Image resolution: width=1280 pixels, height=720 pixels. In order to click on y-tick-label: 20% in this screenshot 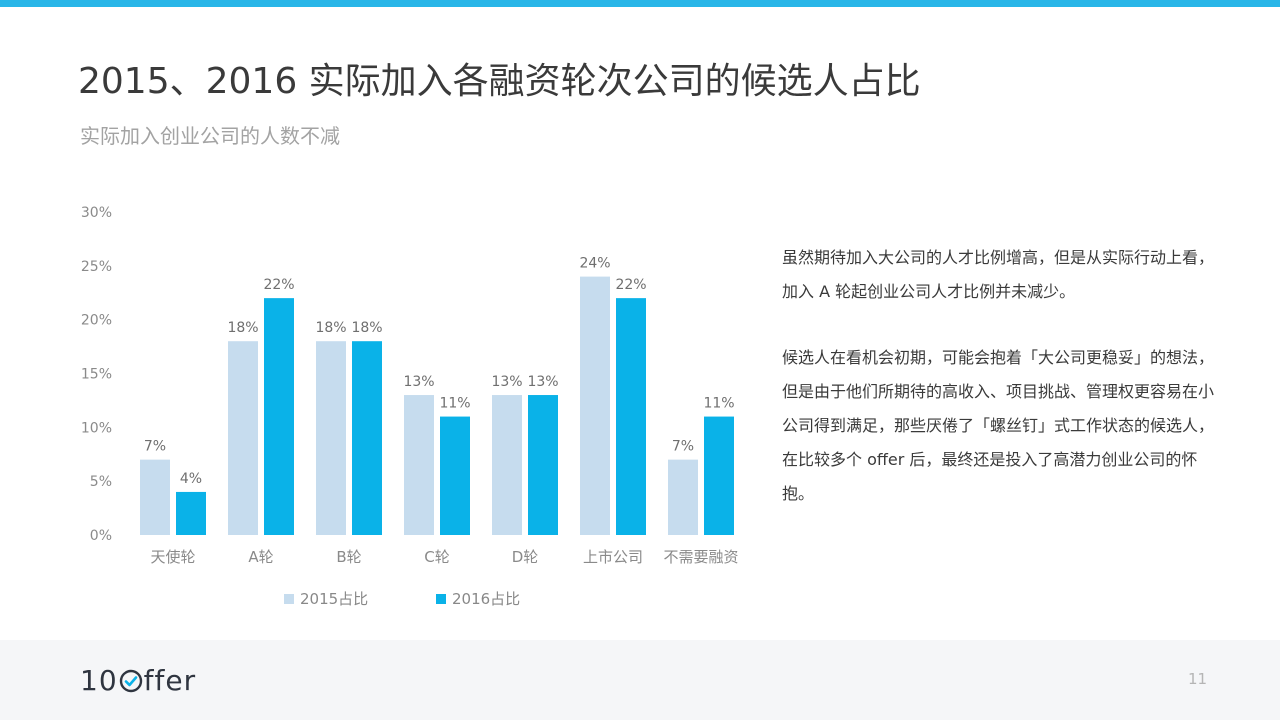, I will do `click(96, 321)`.